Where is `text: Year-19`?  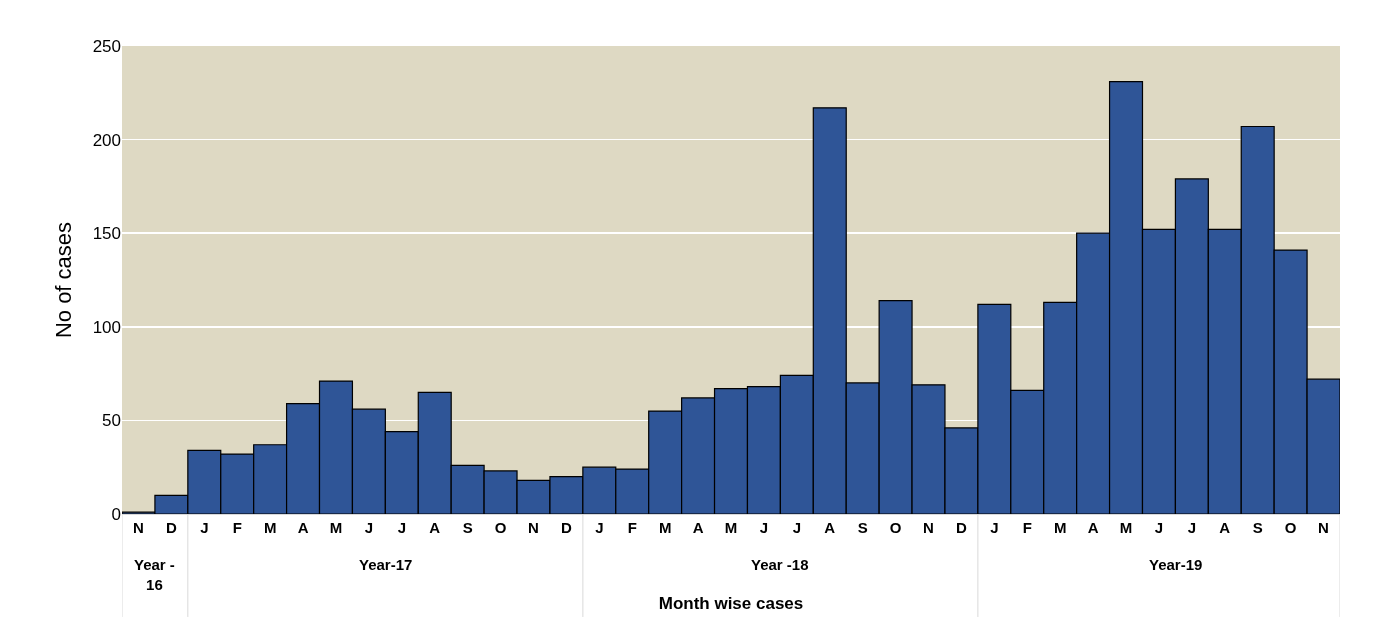
text: Year-19 is located at coordinates (1176, 564).